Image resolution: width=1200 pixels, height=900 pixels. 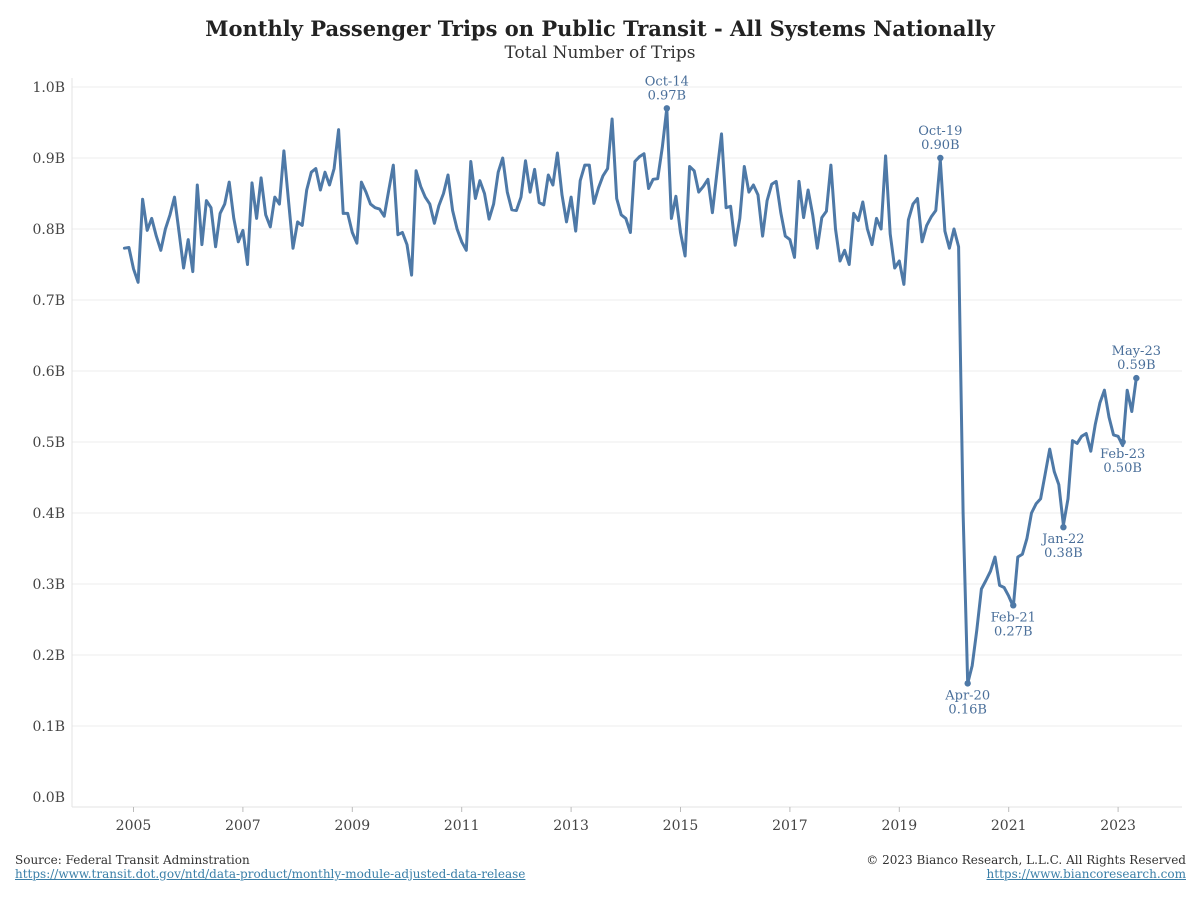 I want to click on annotation-value: 0.16B, so click(x=967, y=709).